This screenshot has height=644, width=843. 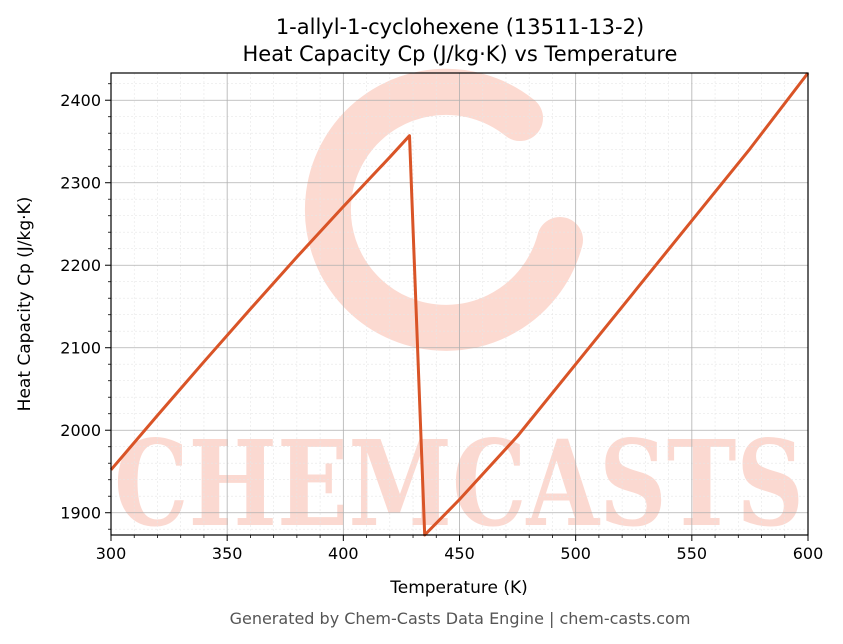 What do you see at coordinates (460, 54) in the screenshot?
I see `chart-subtitle: Heat Capacity Cp (J/kg·K) vs Temperature` at bounding box center [460, 54].